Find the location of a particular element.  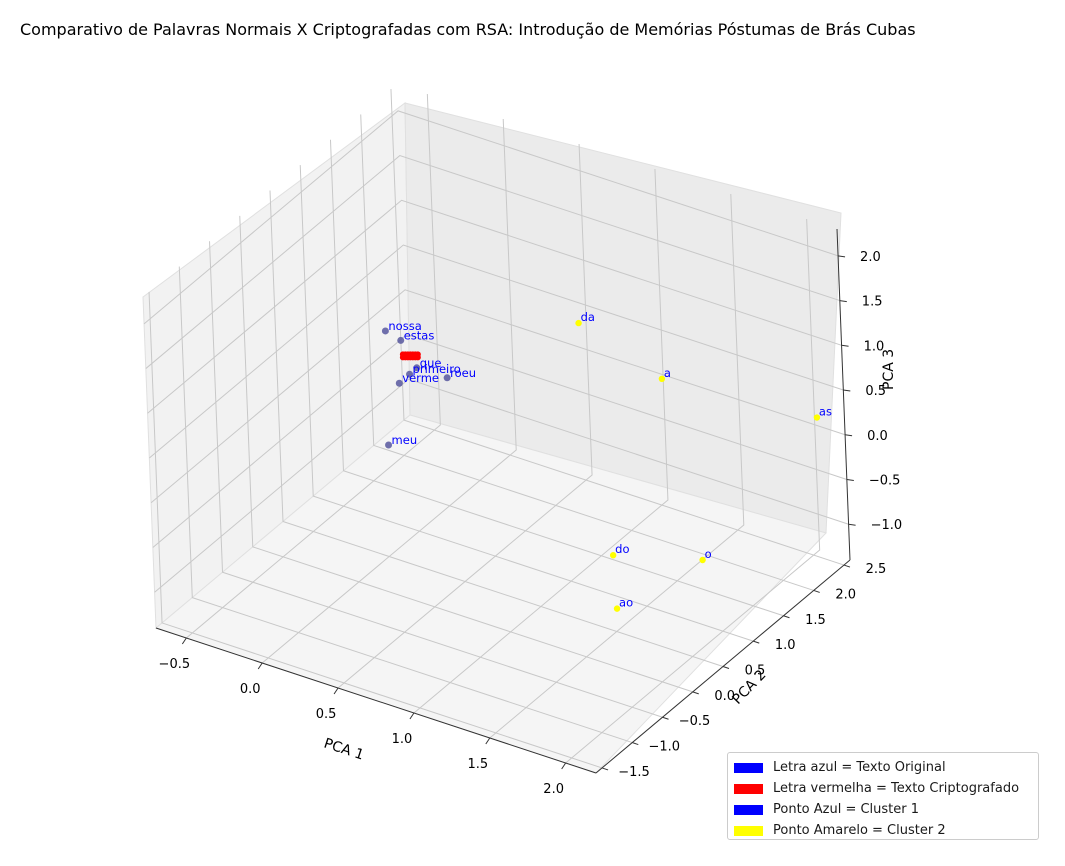

word-label: a is located at coordinates (667, 373).